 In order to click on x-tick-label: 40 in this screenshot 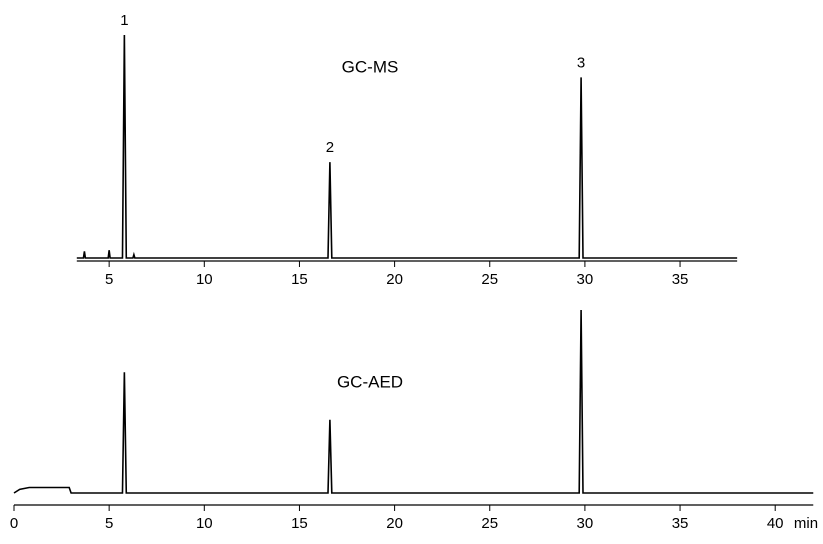, I will do `click(775, 523)`.